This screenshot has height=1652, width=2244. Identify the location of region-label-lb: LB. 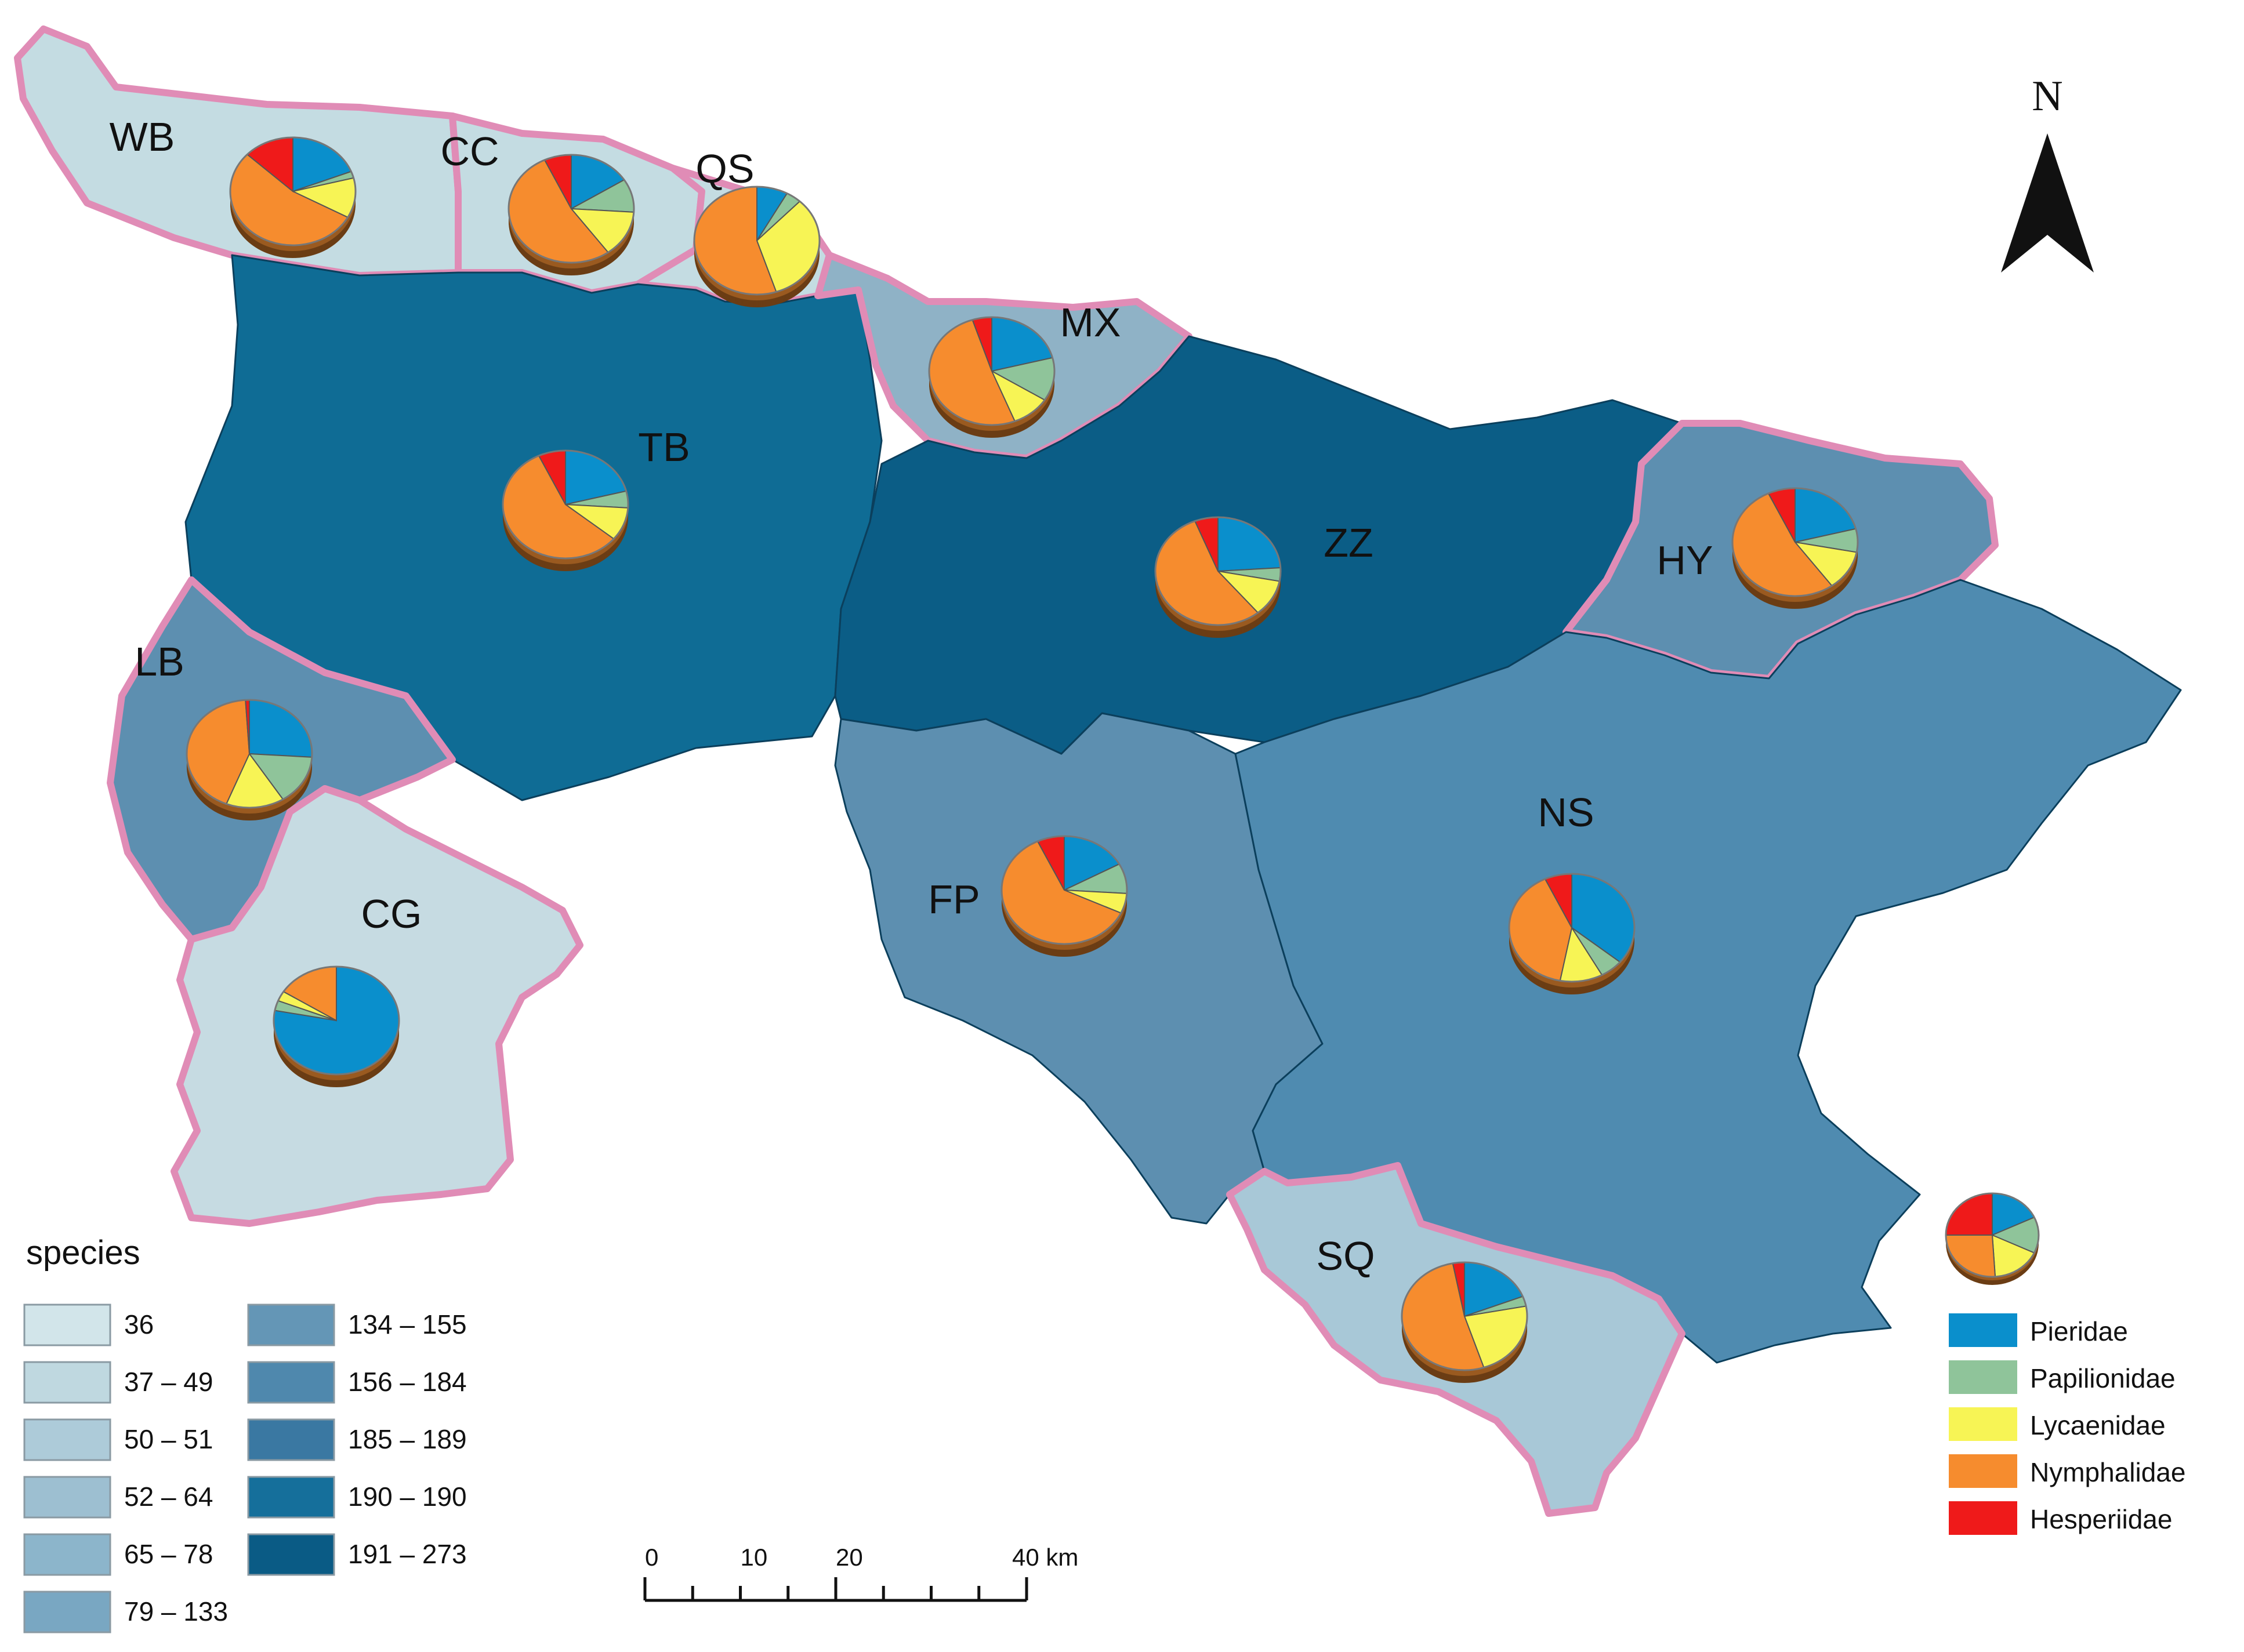
(159, 662).